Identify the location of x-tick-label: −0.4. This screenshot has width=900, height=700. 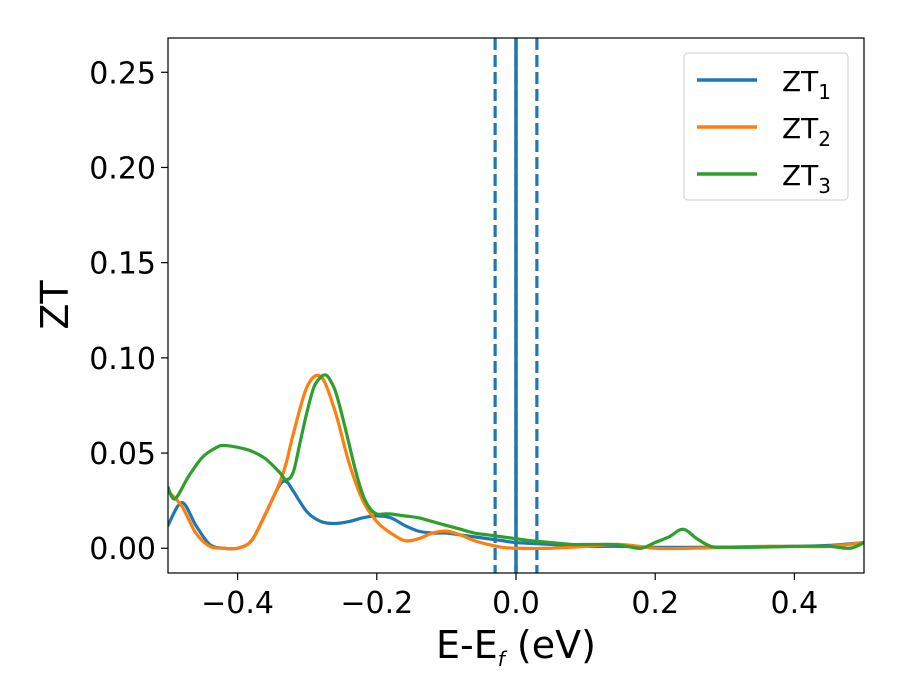
(237, 603).